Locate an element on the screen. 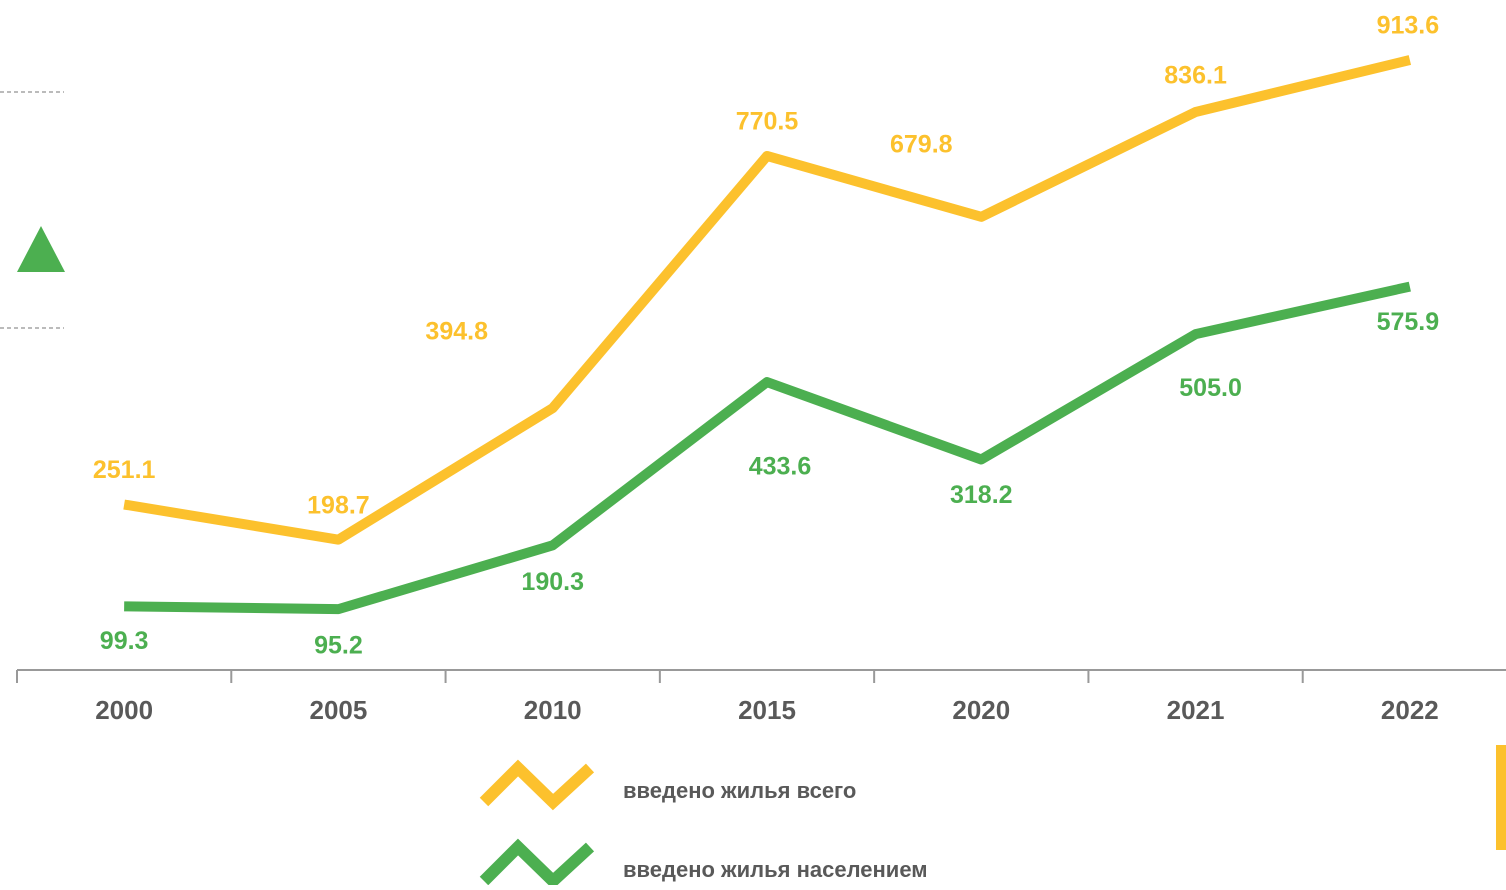  data-label: 679.8 is located at coordinates (921, 144).